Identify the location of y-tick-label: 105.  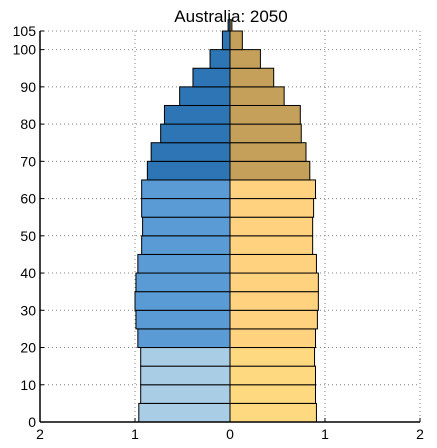
(25, 31).